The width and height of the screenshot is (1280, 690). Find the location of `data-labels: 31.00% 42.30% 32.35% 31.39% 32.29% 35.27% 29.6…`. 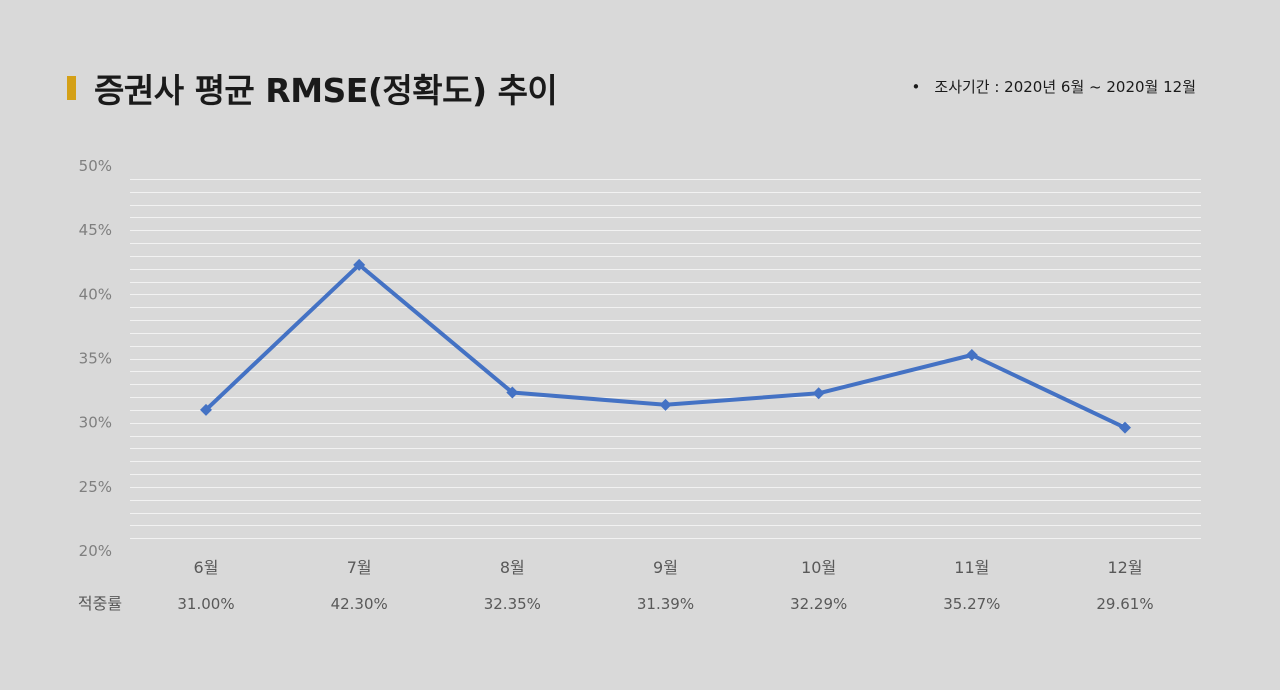

data-labels: 31.00% 42.30% 32.35% 31.39% 32.29% 35.27% 29.6… is located at coordinates (665, 604).